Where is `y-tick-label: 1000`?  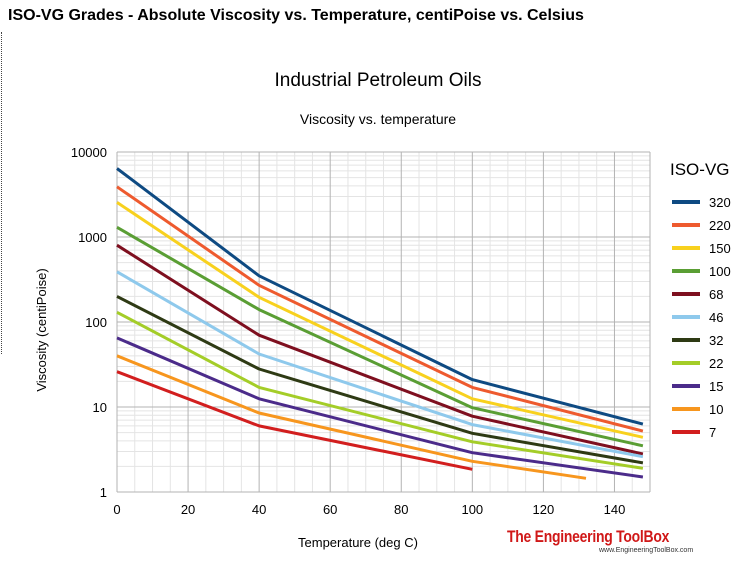
y-tick-label: 1000 is located at coordinates (92, 237).